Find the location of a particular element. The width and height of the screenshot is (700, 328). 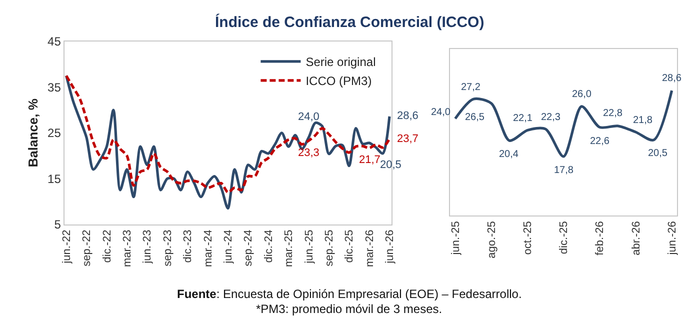

data-label: 23,7 is located at coordinates (407, 139).